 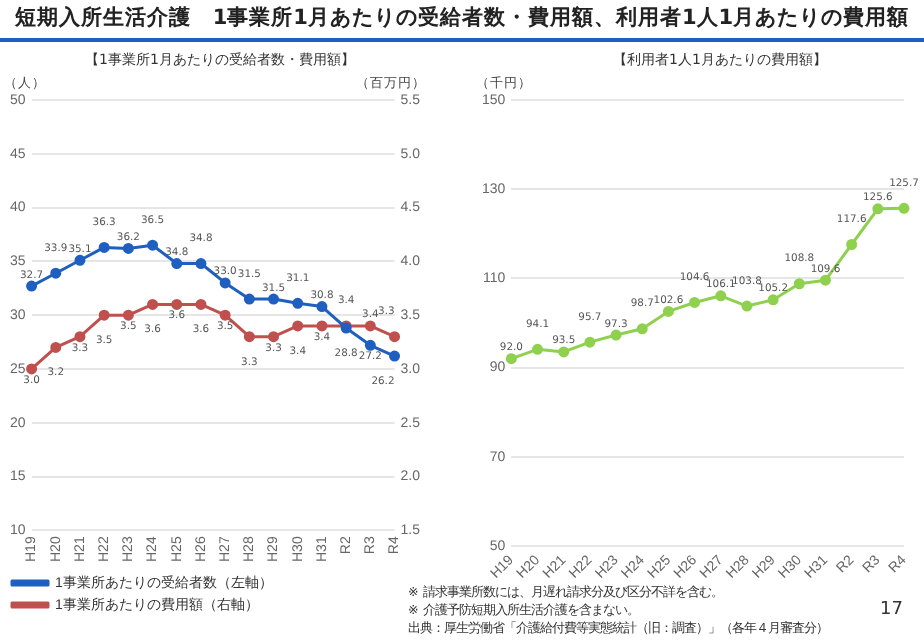 I want to click on text: 短期入所生活介護 1事業所1月あたりの受給者数・費用額、利用者1人1月あたりの費用額, so click(x=462, y=18).